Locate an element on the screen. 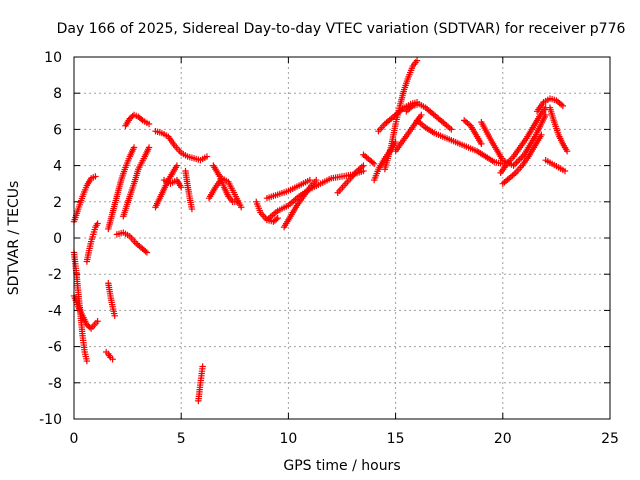  x-tick-label: 25 is located at coordinates (610, 439).